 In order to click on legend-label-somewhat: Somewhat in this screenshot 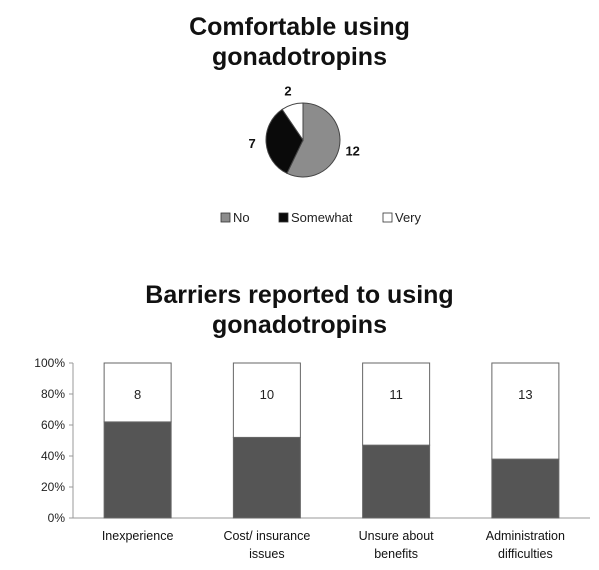, I will do `click(322, 217)`.